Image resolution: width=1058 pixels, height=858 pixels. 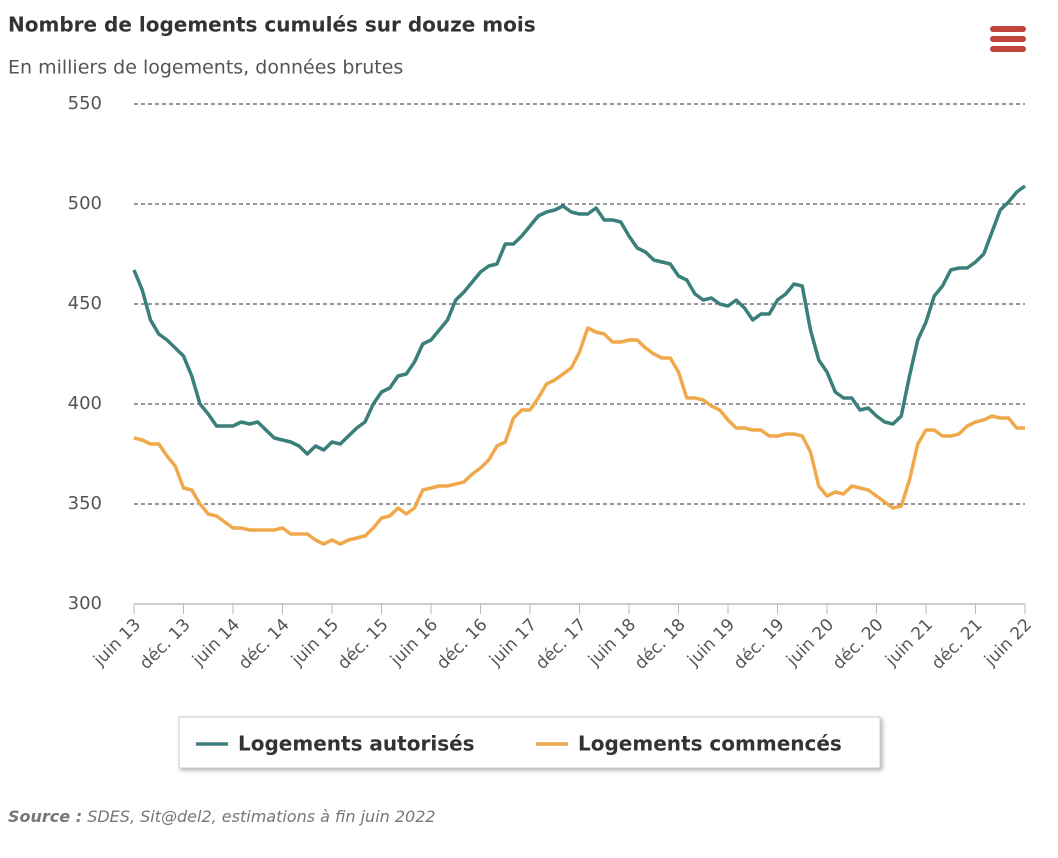 What do you see at coordinates (612, 643) in the screenshot?
I see `x-tick-label: juin 18` at bounding box center [612, 643].